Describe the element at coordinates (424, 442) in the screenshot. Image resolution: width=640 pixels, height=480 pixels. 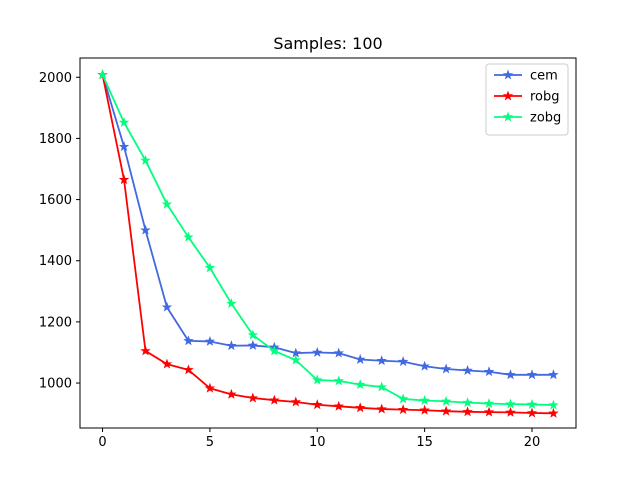
I see `x-tick-label: 15` at that location.